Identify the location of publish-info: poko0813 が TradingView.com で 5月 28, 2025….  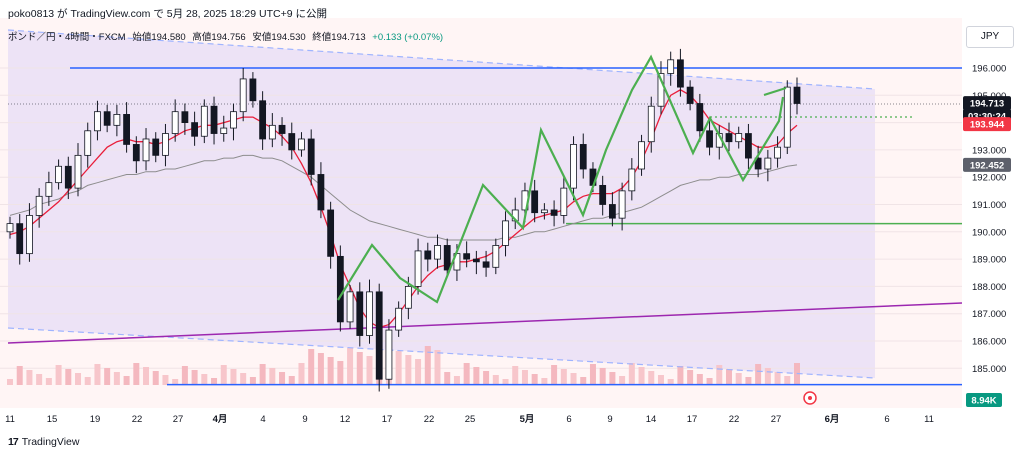
(167, 14).